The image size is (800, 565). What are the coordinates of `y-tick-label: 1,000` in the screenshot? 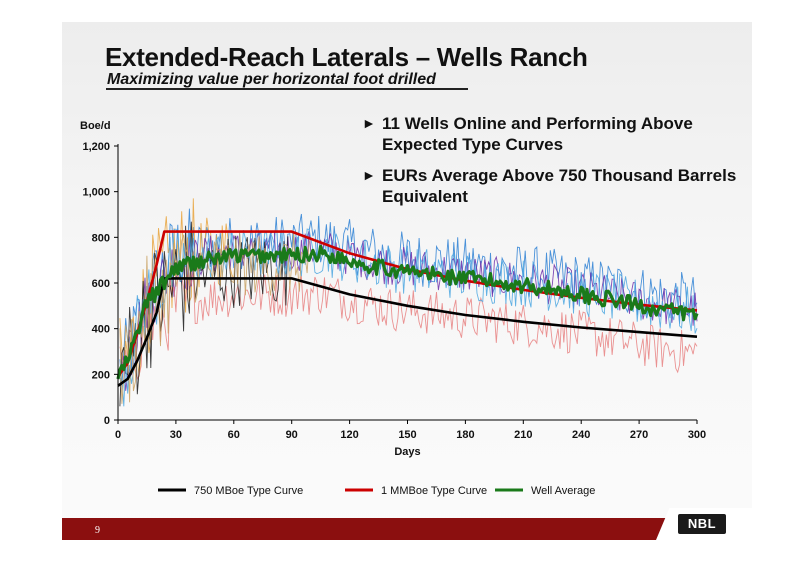 It's located at (96, 193).